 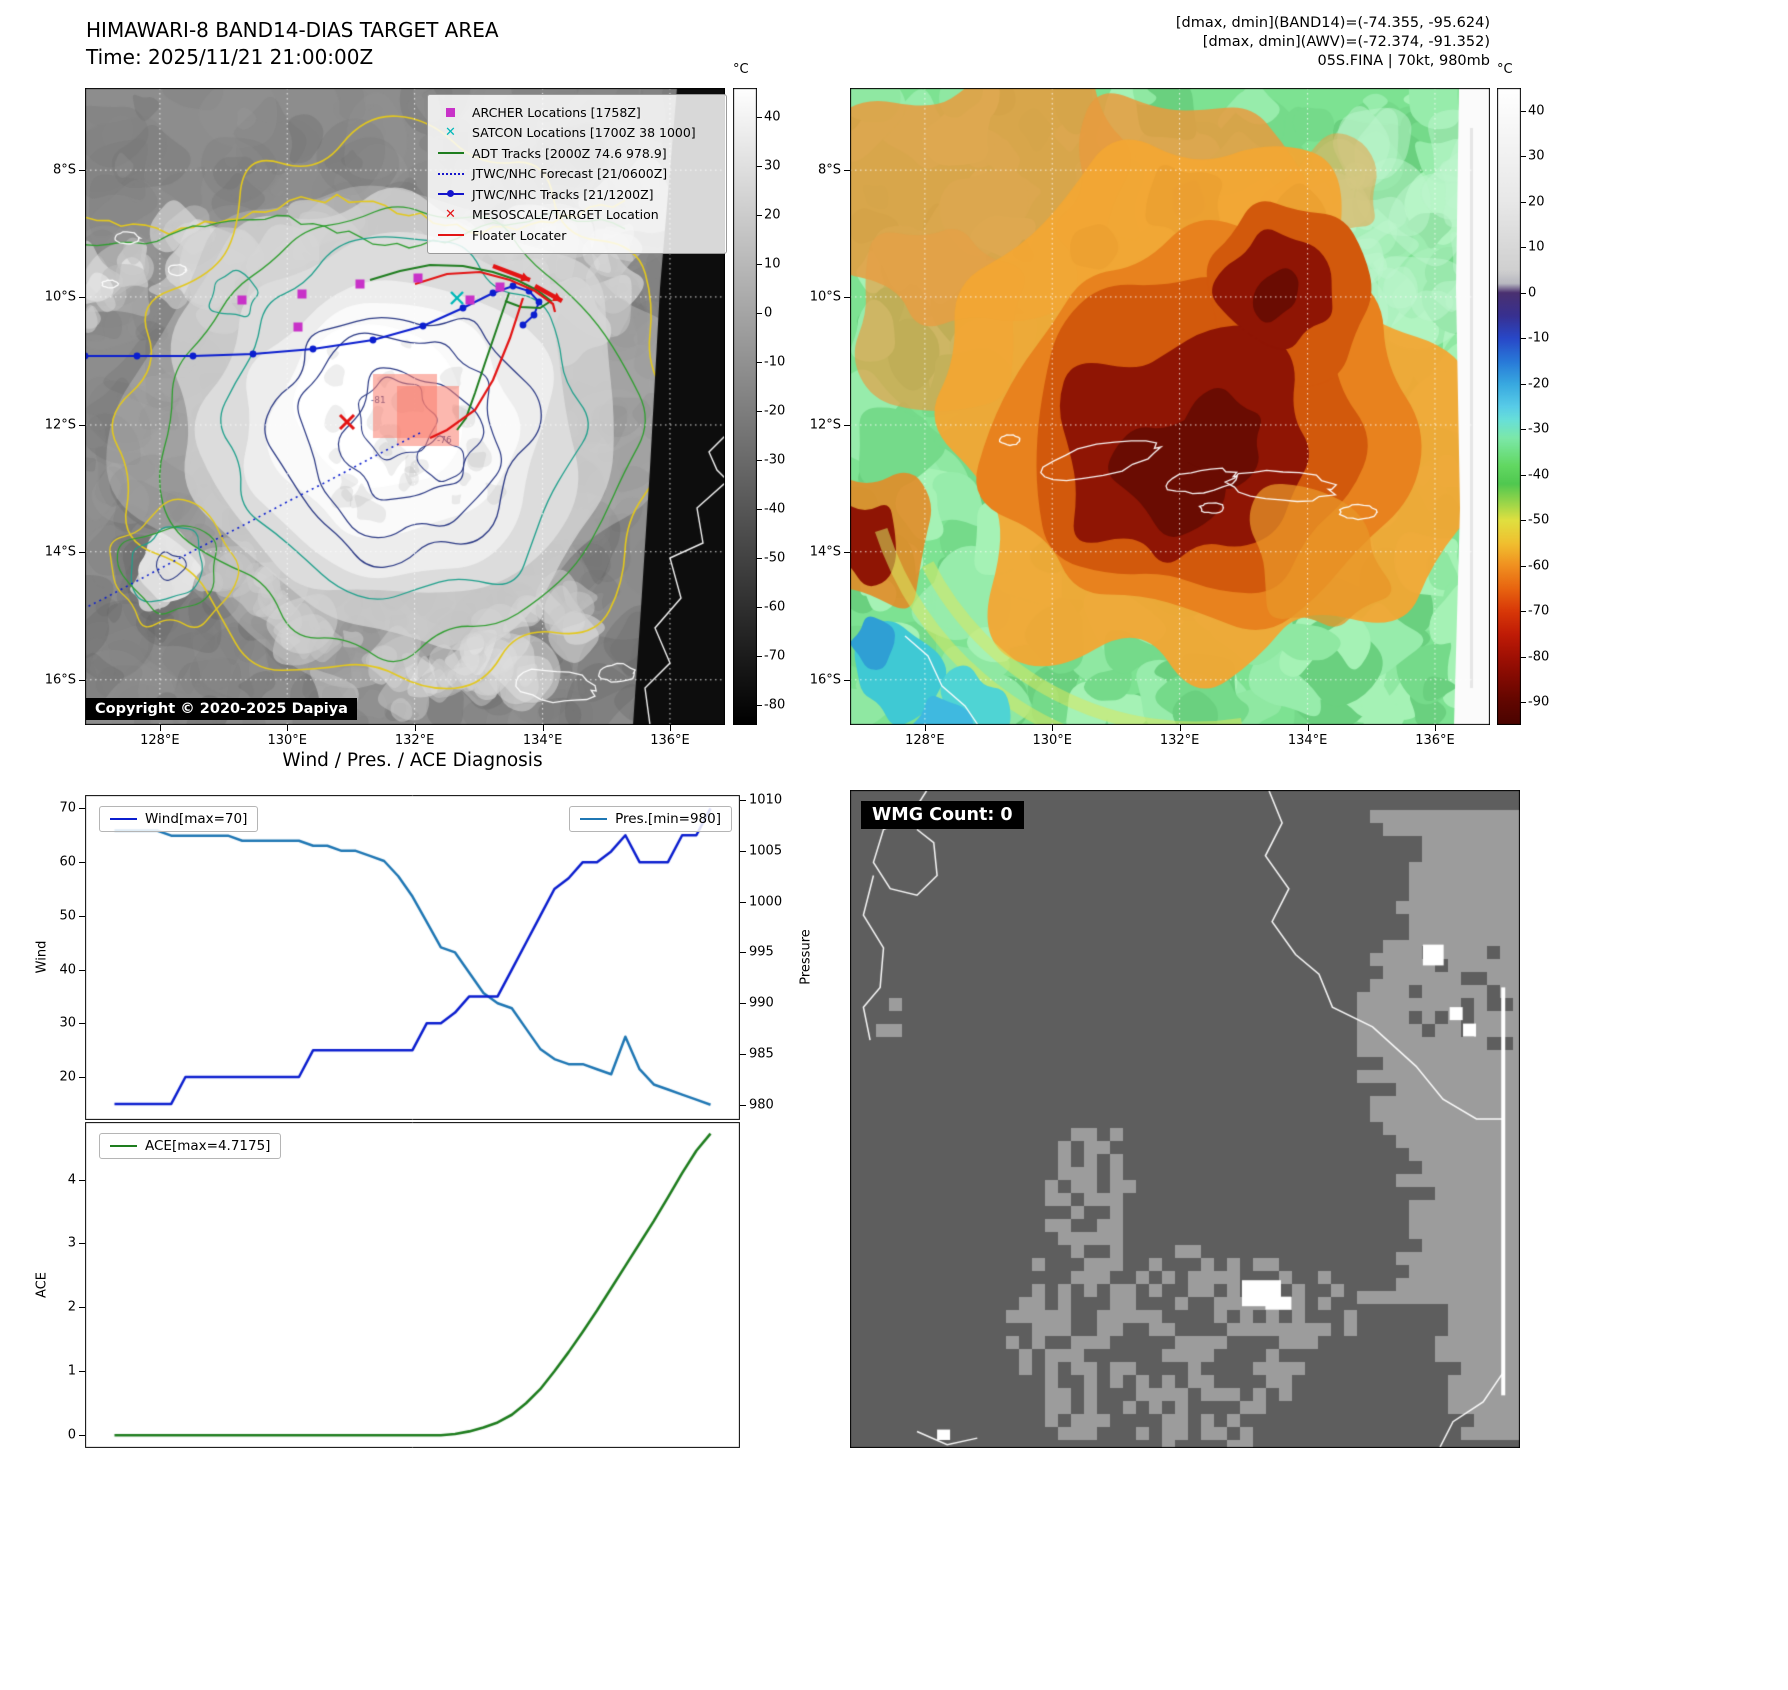 What do you see at coordinates (67, 808) in the screenshot?
I see `wind-tick-label: 70` at bounding box center [67, 808].